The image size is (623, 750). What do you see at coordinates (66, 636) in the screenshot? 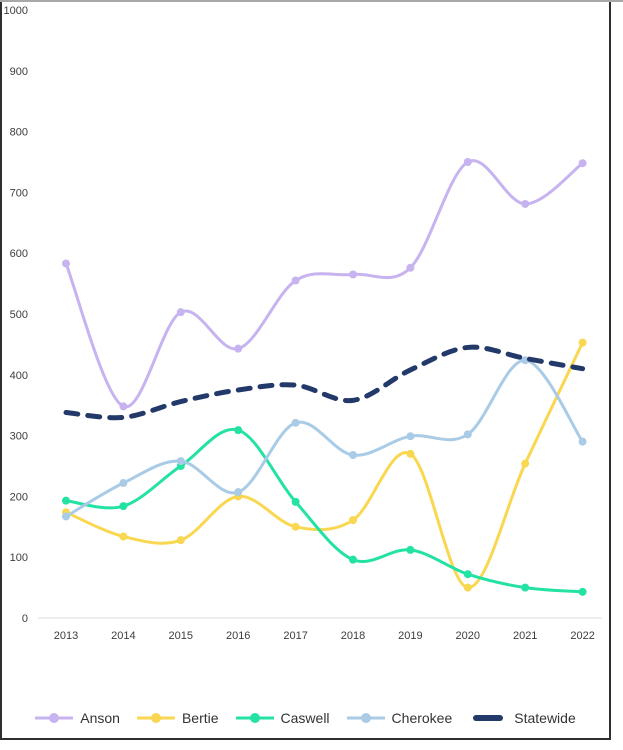
I see `x-axis-tick-label: 2013` at bounding box center [66, 636].